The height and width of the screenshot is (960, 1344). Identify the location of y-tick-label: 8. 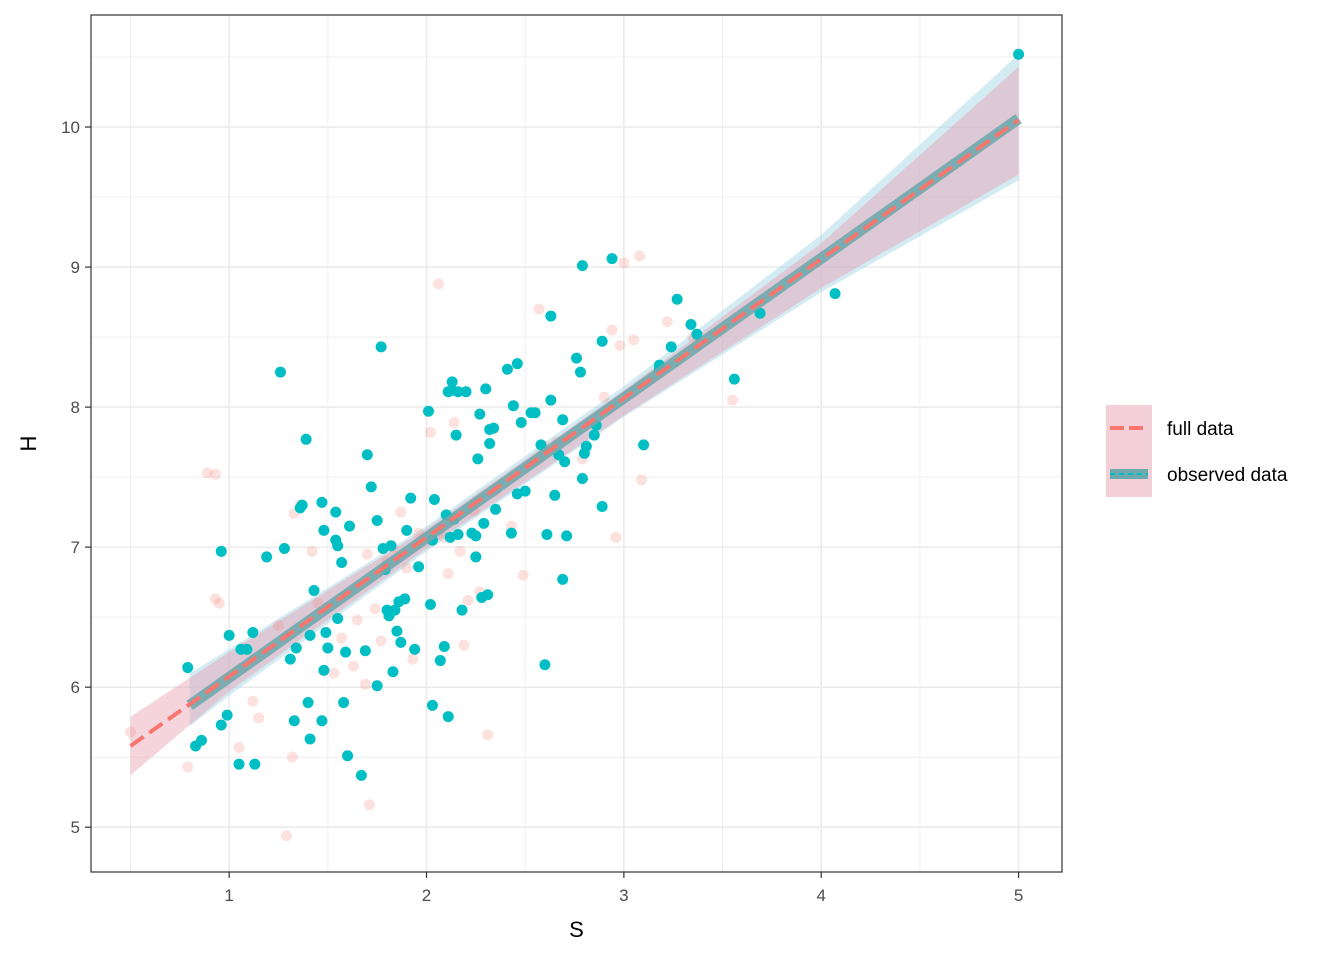
(75, 407).